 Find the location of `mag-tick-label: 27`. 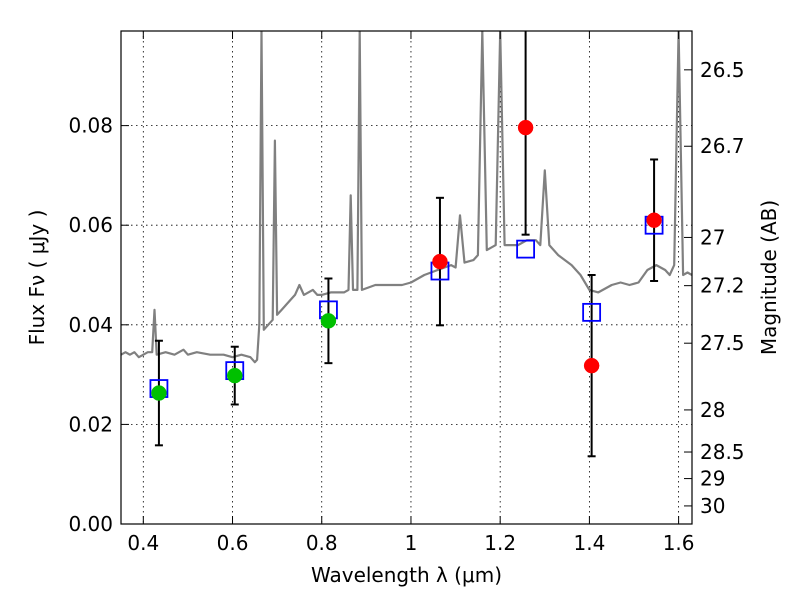

mag-tick-label: 27 is located at coordinates (712, 237).